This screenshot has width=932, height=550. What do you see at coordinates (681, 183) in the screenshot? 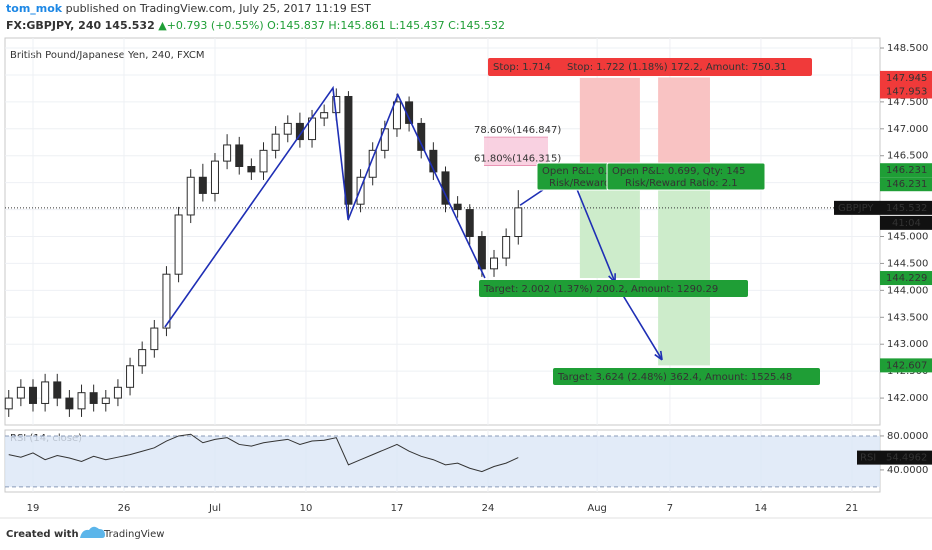
I see `pnl-label: Risk/Reward Ratio: 2.1` at bounding box center [681, 183].